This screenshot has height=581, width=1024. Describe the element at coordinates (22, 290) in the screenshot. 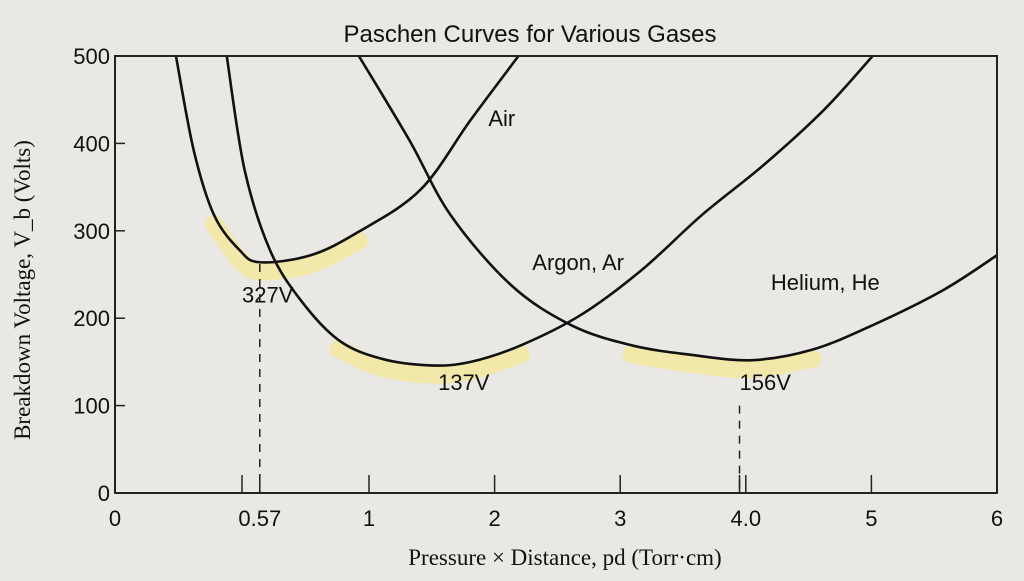

I see `y-axis-label: Breakdown Voltage, V_b (Volts)` at that location.